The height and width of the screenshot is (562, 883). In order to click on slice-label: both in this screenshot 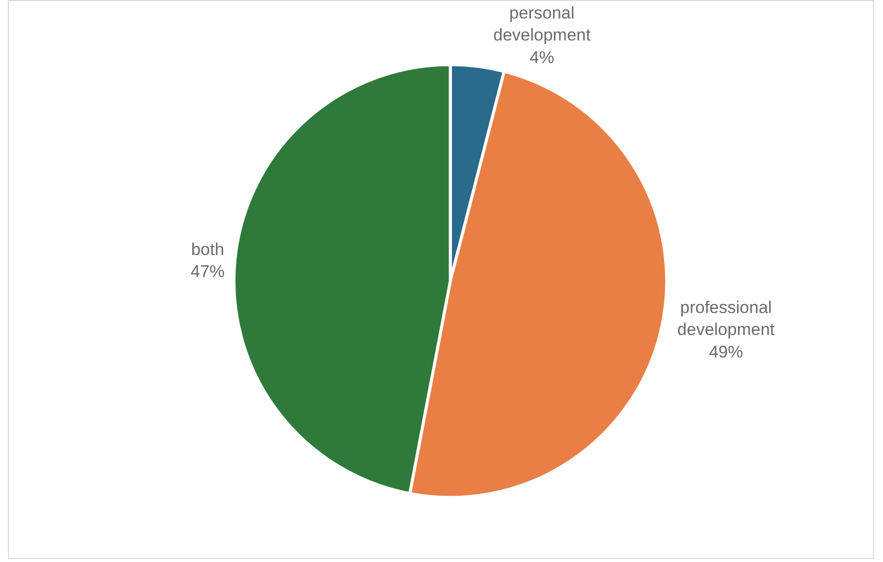, I will do `click(207, 249)`.